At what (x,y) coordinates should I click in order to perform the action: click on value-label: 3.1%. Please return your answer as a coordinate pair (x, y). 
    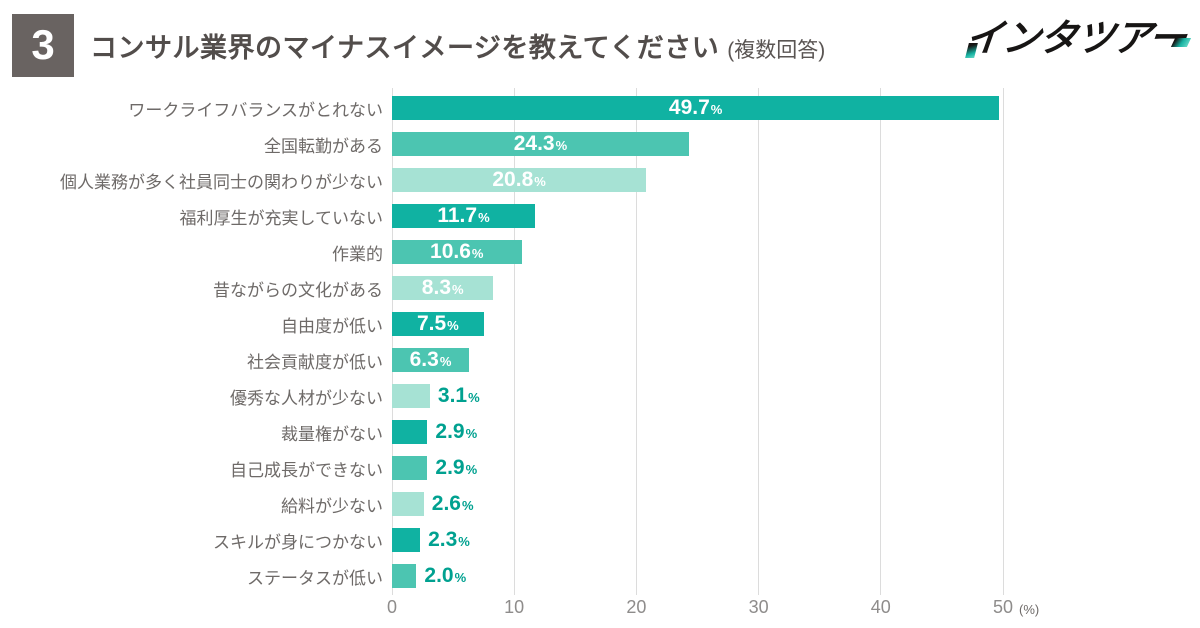
    Looking at the image, I should click on (459, 396).